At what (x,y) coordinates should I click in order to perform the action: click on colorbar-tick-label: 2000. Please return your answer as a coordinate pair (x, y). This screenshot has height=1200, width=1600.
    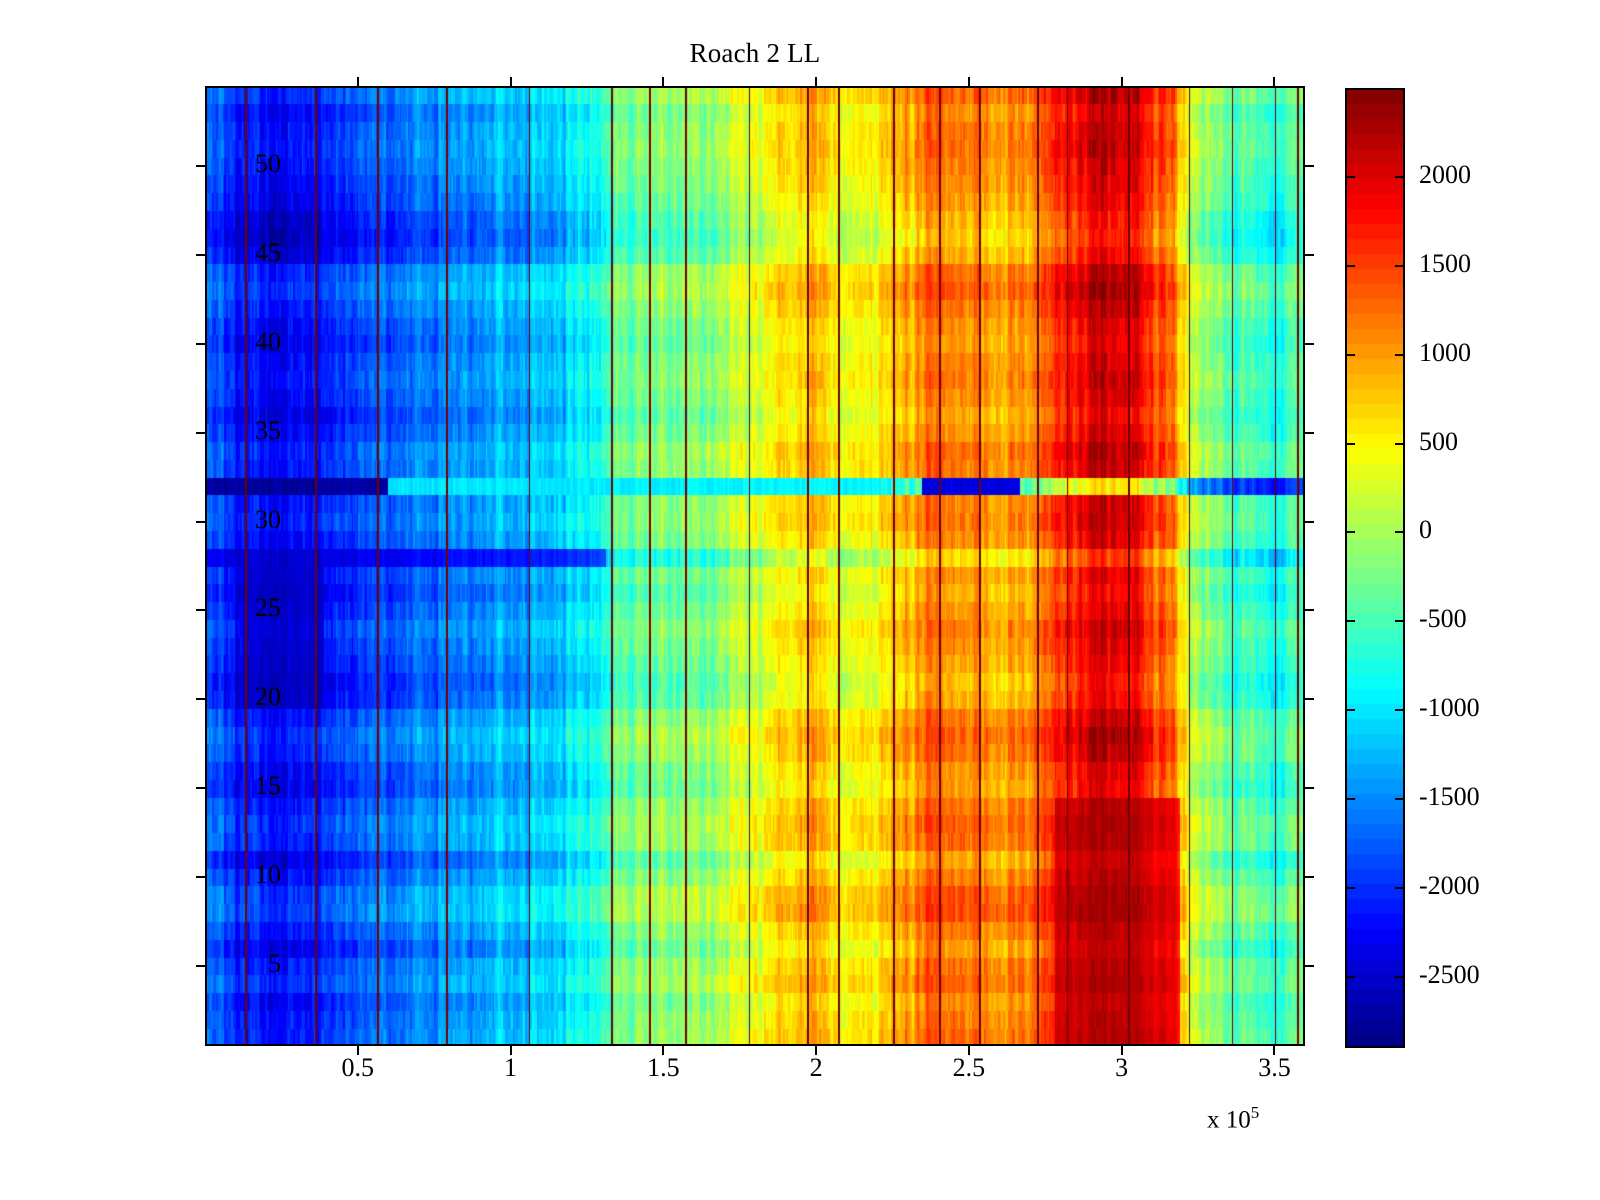
    Looking at the image, I should click on (1445, 174).